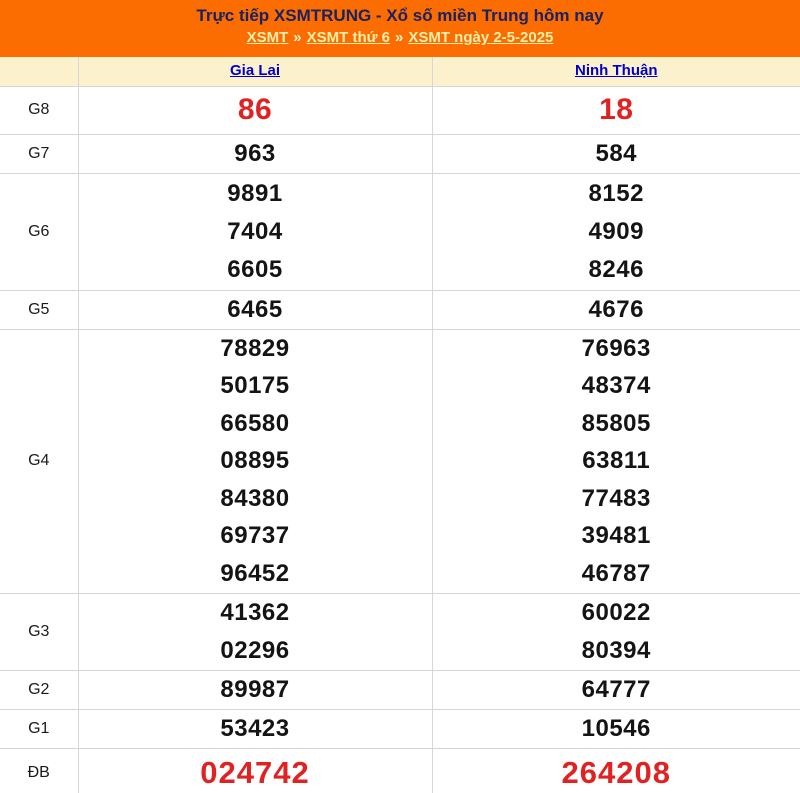 This screenshot has width=800, height=793. Describe the element at coordinates (39, 728) in the screenshot. I see `prize-label: G1` at that location.